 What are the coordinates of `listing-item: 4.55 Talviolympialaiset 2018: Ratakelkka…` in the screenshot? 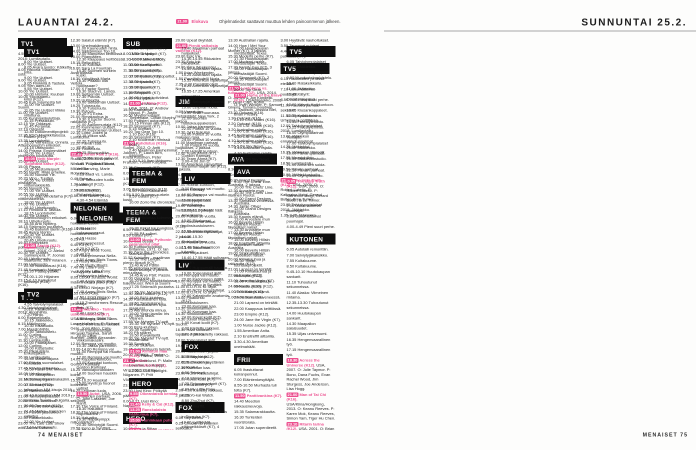 It's located at (44, 307).